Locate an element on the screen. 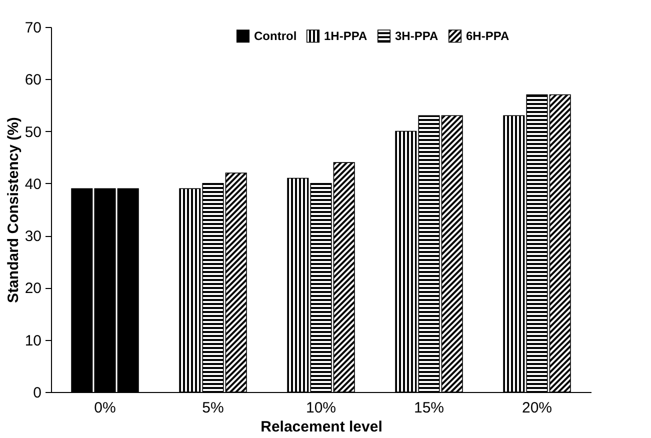 The width and height of the screenshot is (651, 438). x-tick-label: 0% is located at coordinates (105, 408).